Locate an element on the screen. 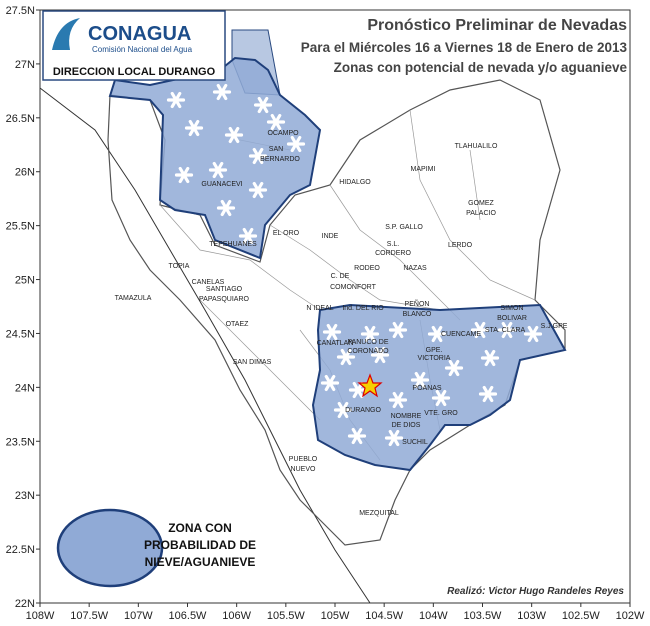 This screenshot has width=650, height=626. lat-label: 22.5N is located at coordinates (20, 550).